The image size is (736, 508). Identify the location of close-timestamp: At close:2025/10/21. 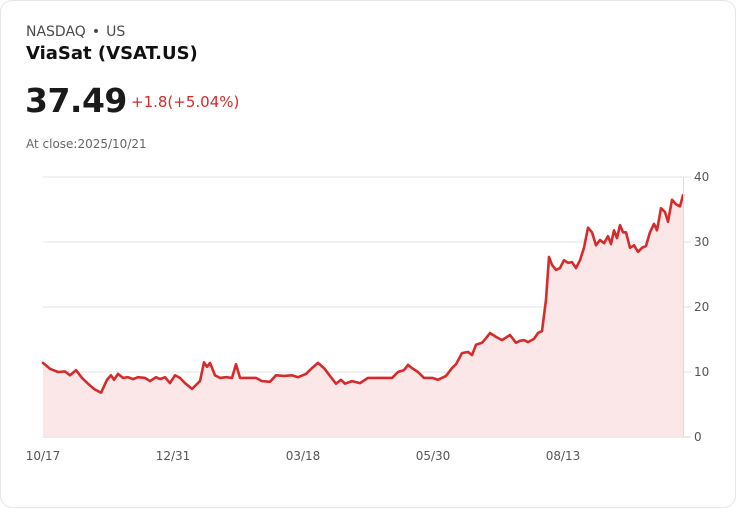
(86, 144).